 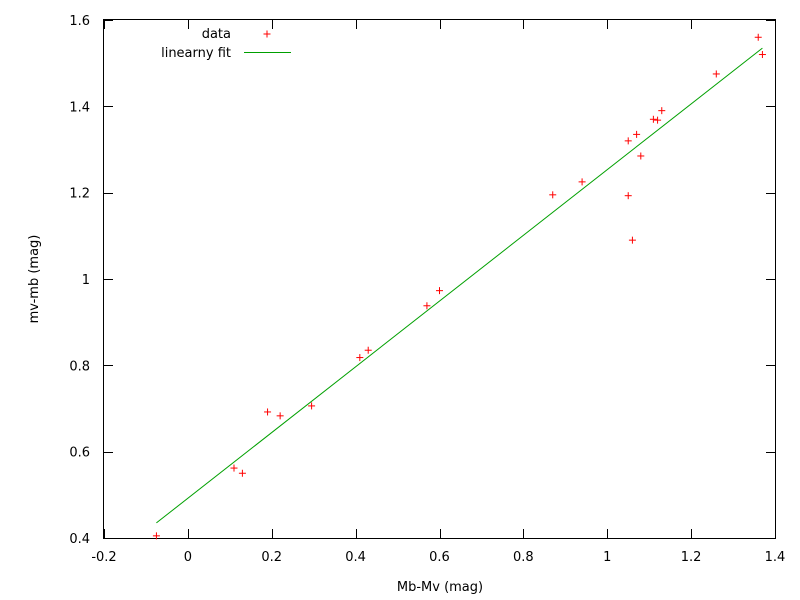 I want to click on x-tick-label: 0.6, so click(x=439, y=557).